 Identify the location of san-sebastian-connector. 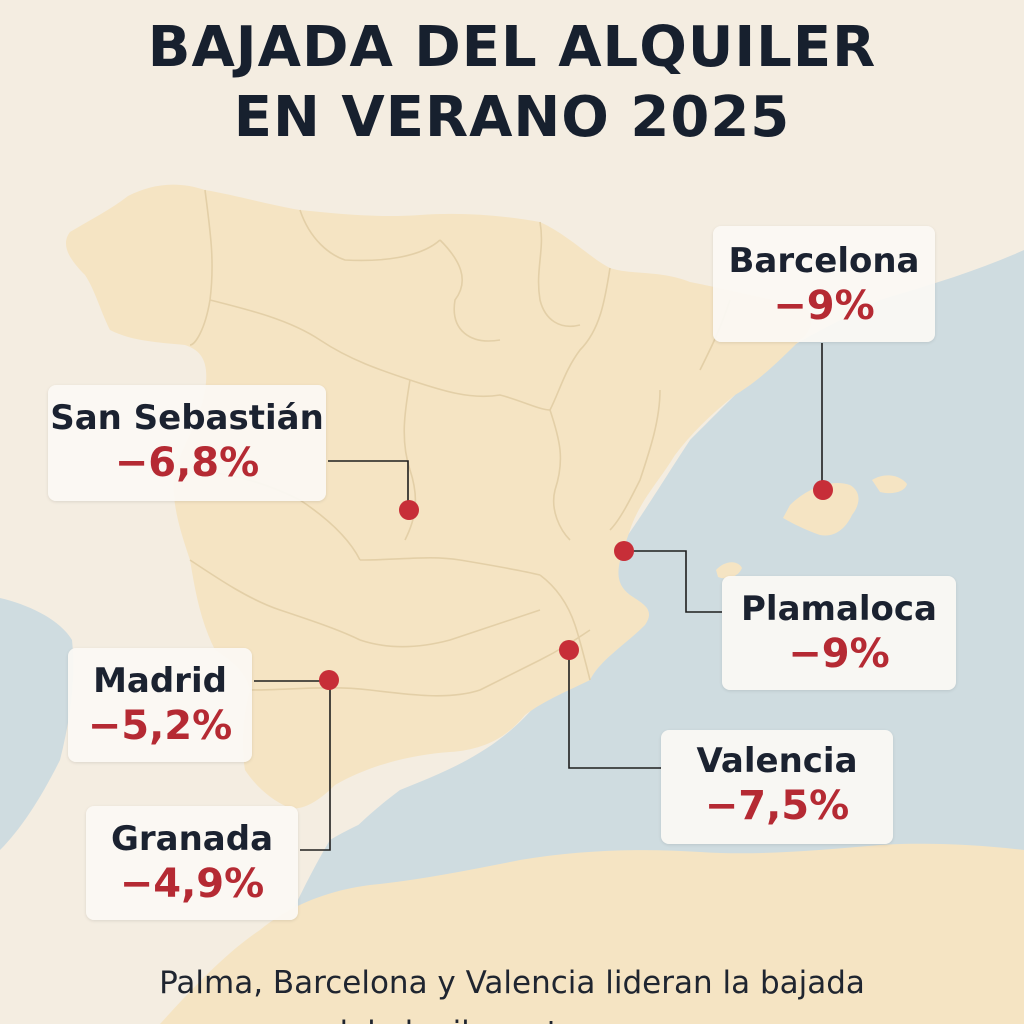
(368, 485).